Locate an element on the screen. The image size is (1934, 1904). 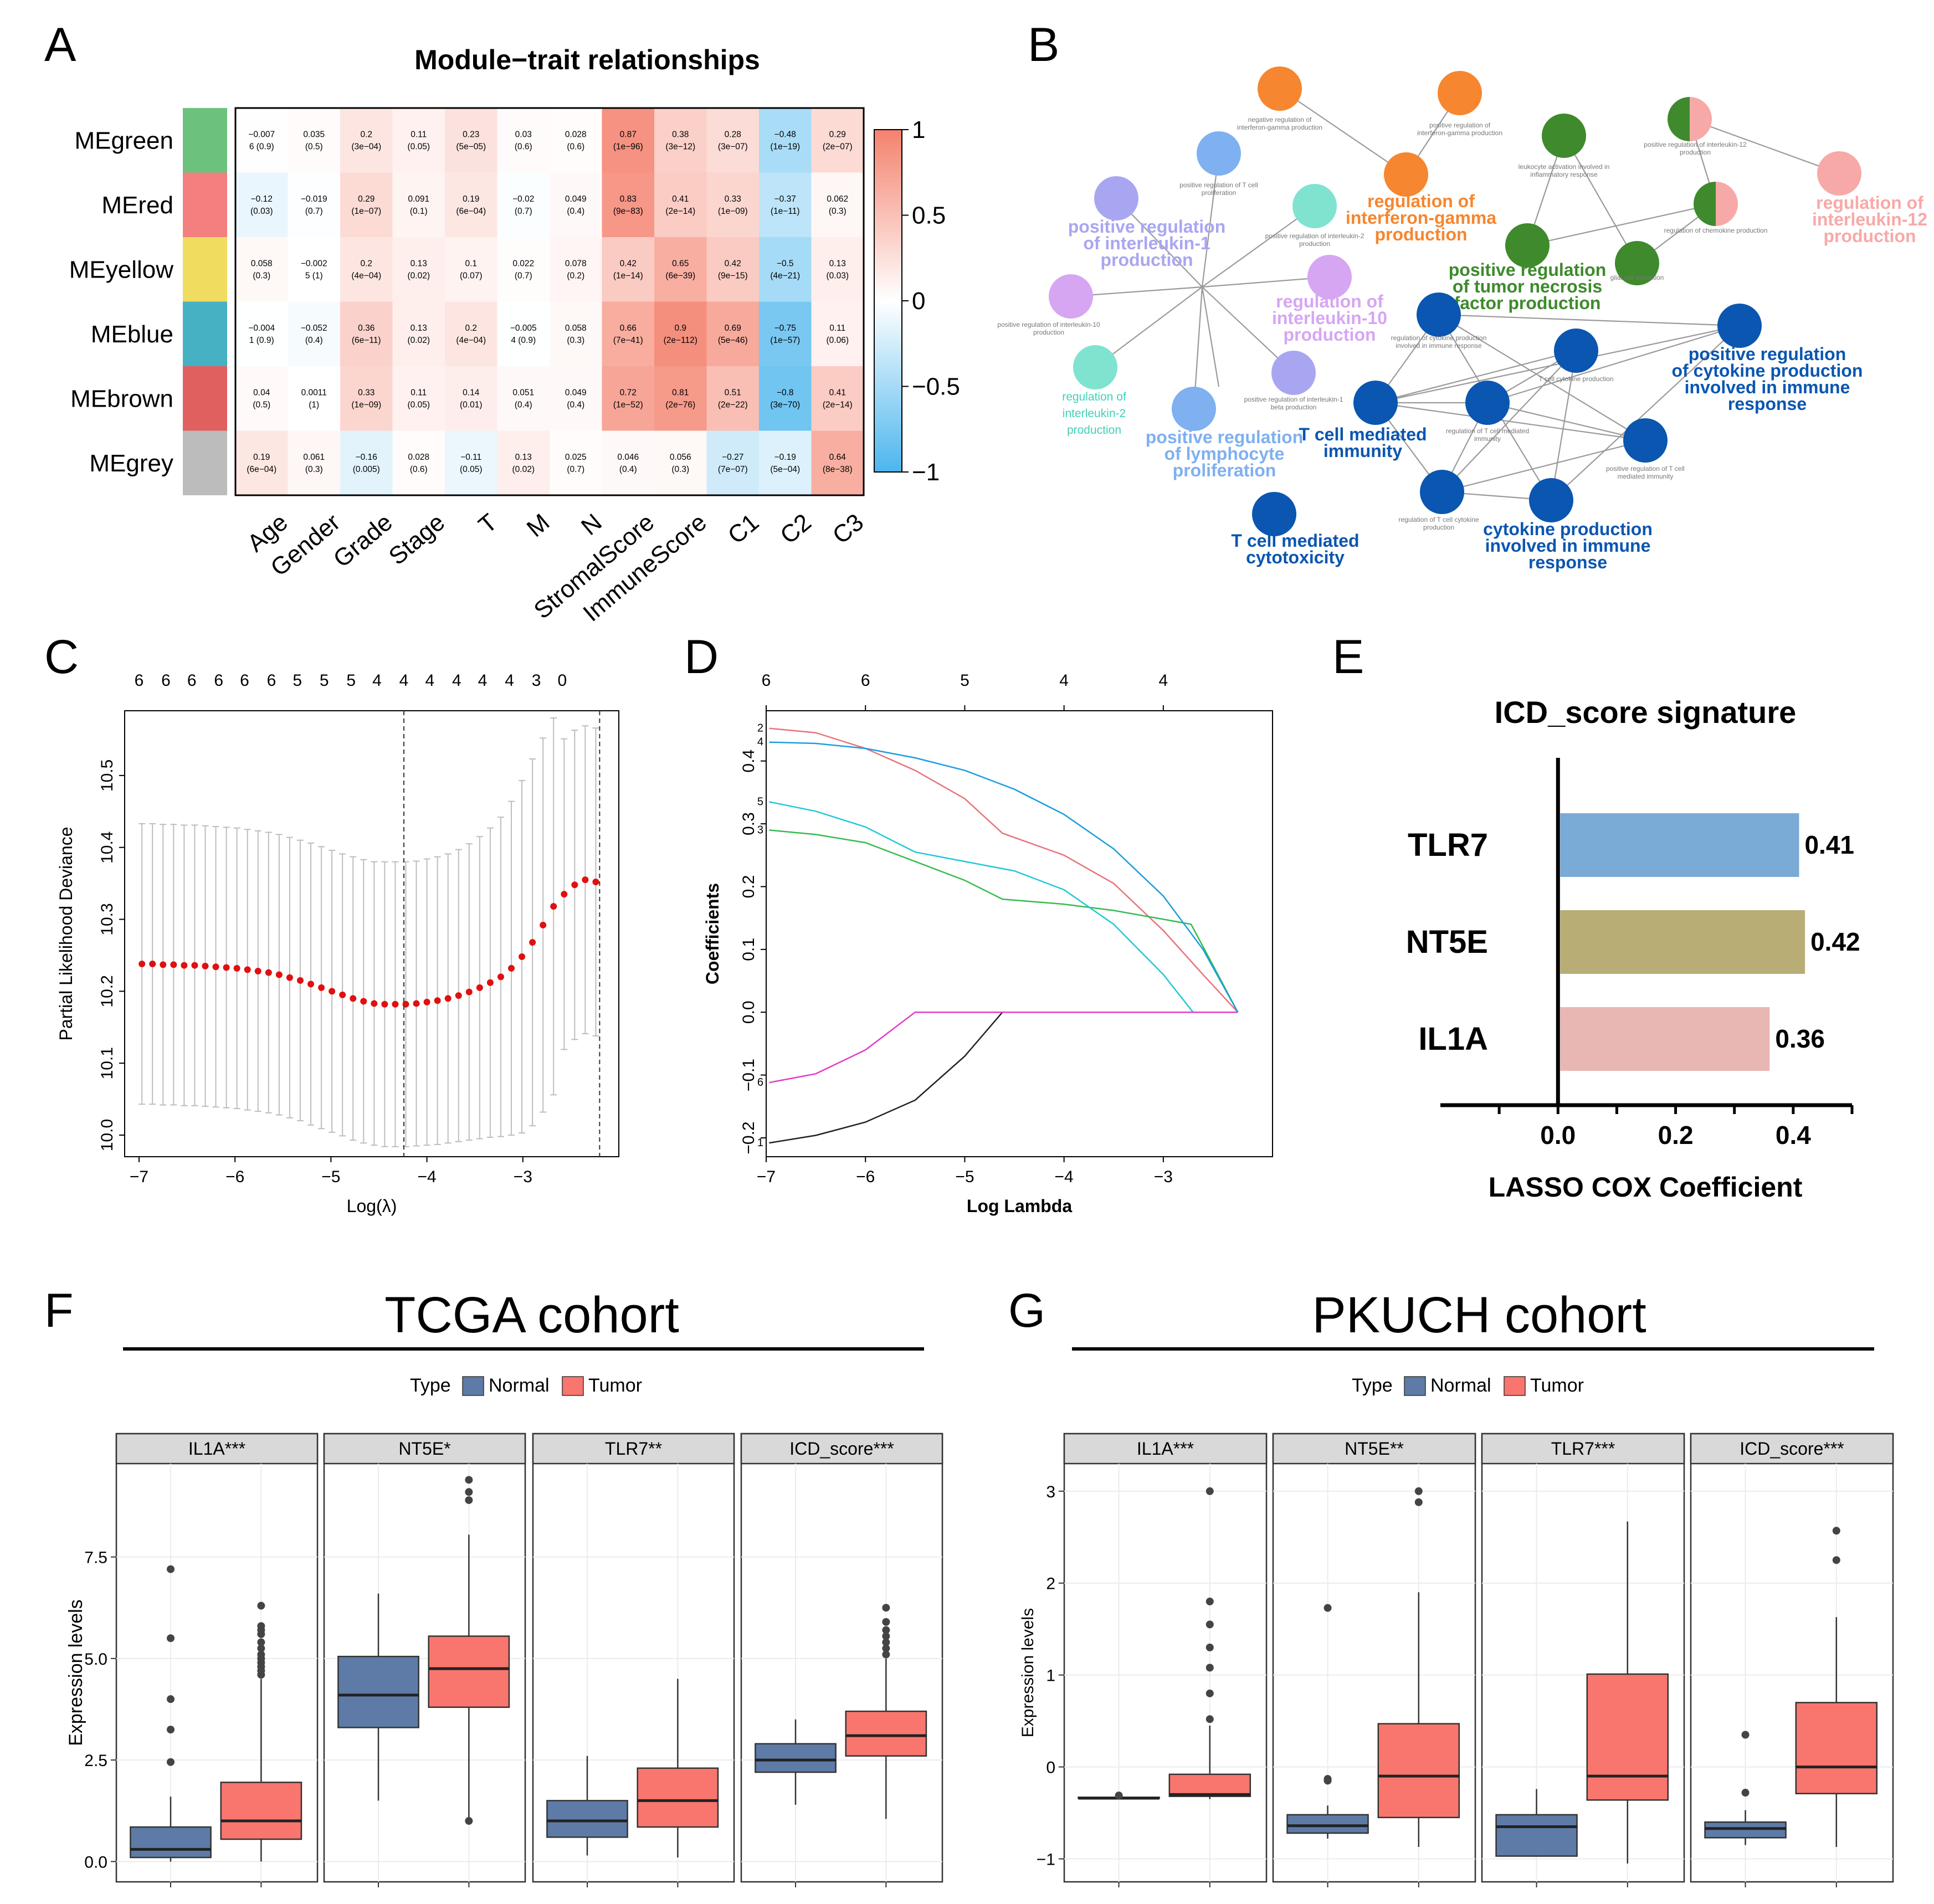
y-tick-label: 2 is located at coordinates (1050, 1584).